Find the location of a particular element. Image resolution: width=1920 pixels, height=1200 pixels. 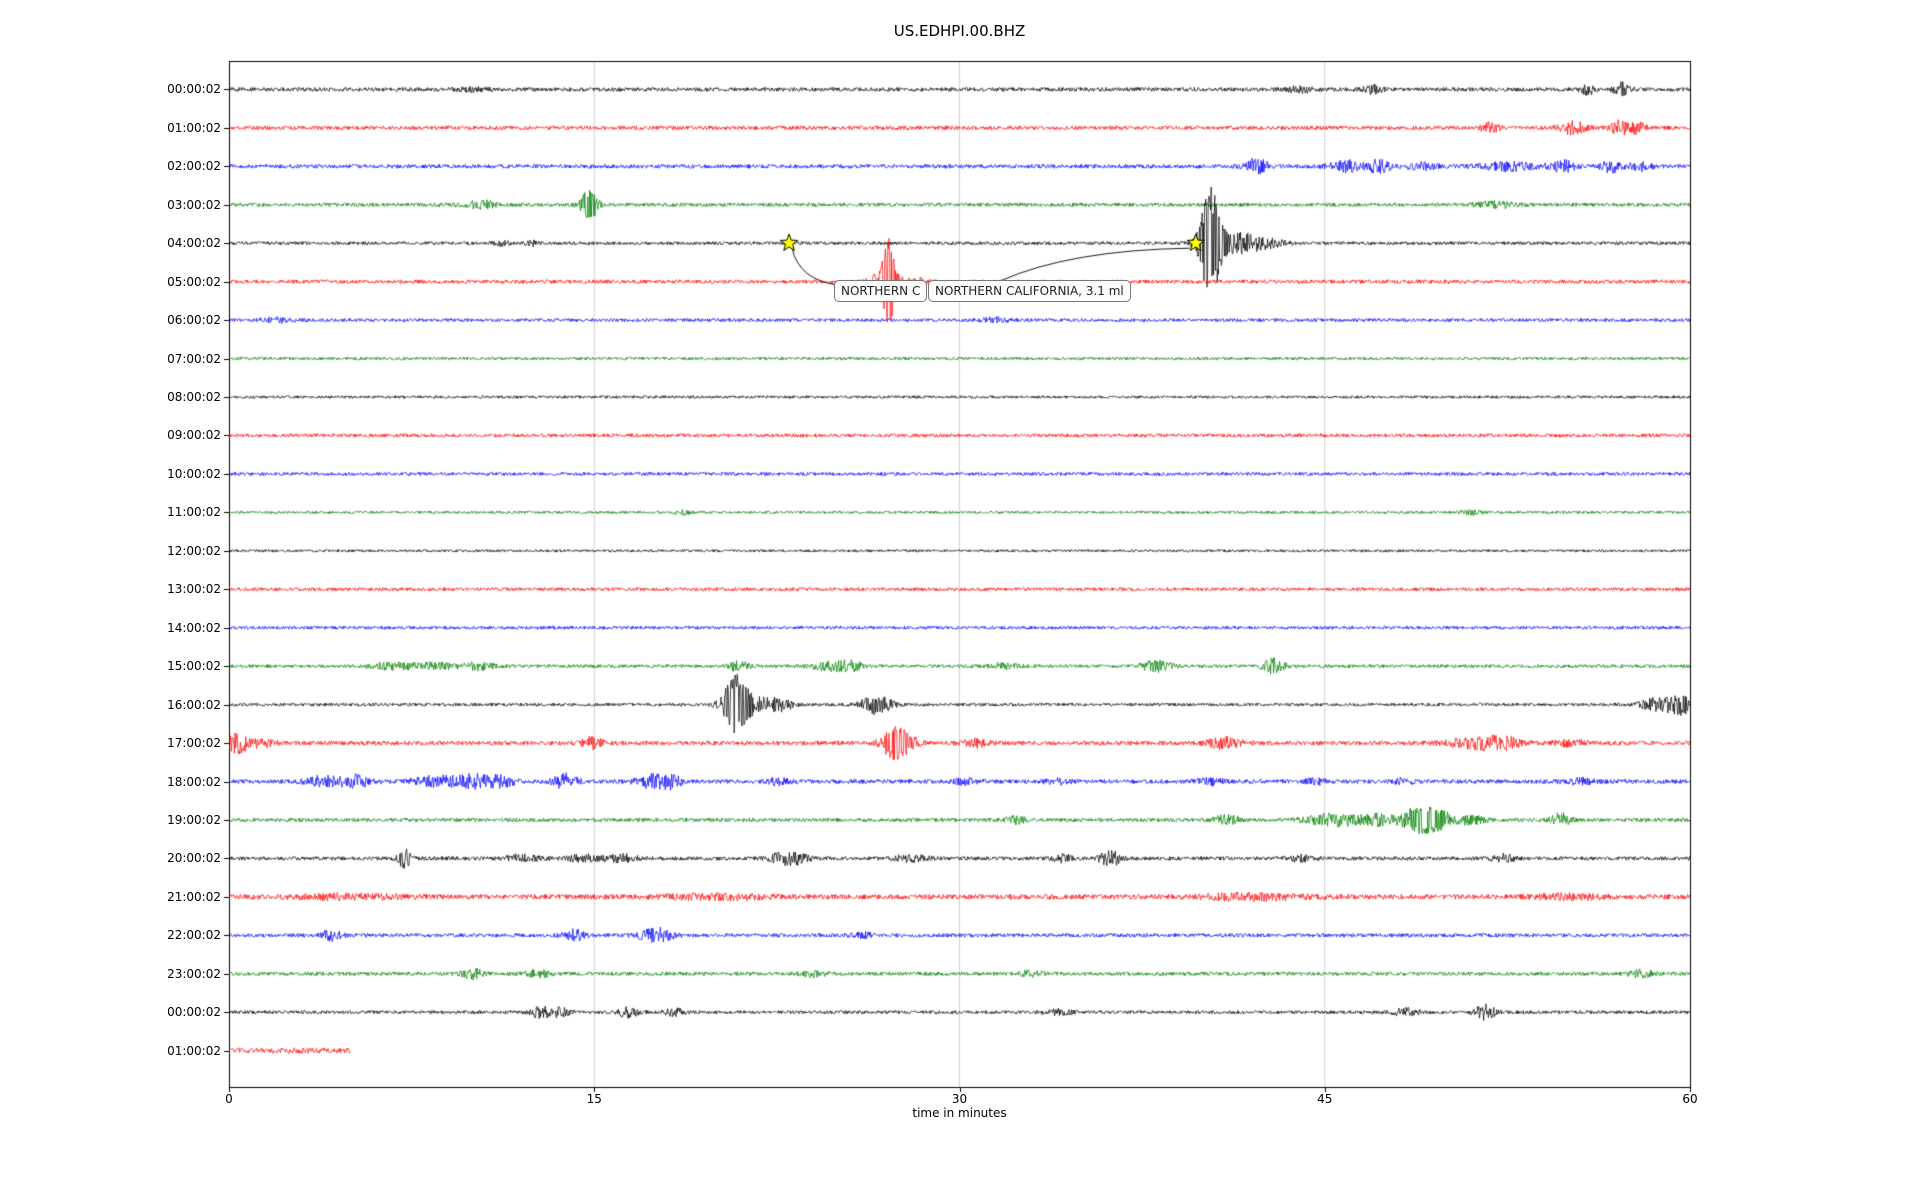

trace-row-label: 20:00:02 is located at coordinates (194, 858).